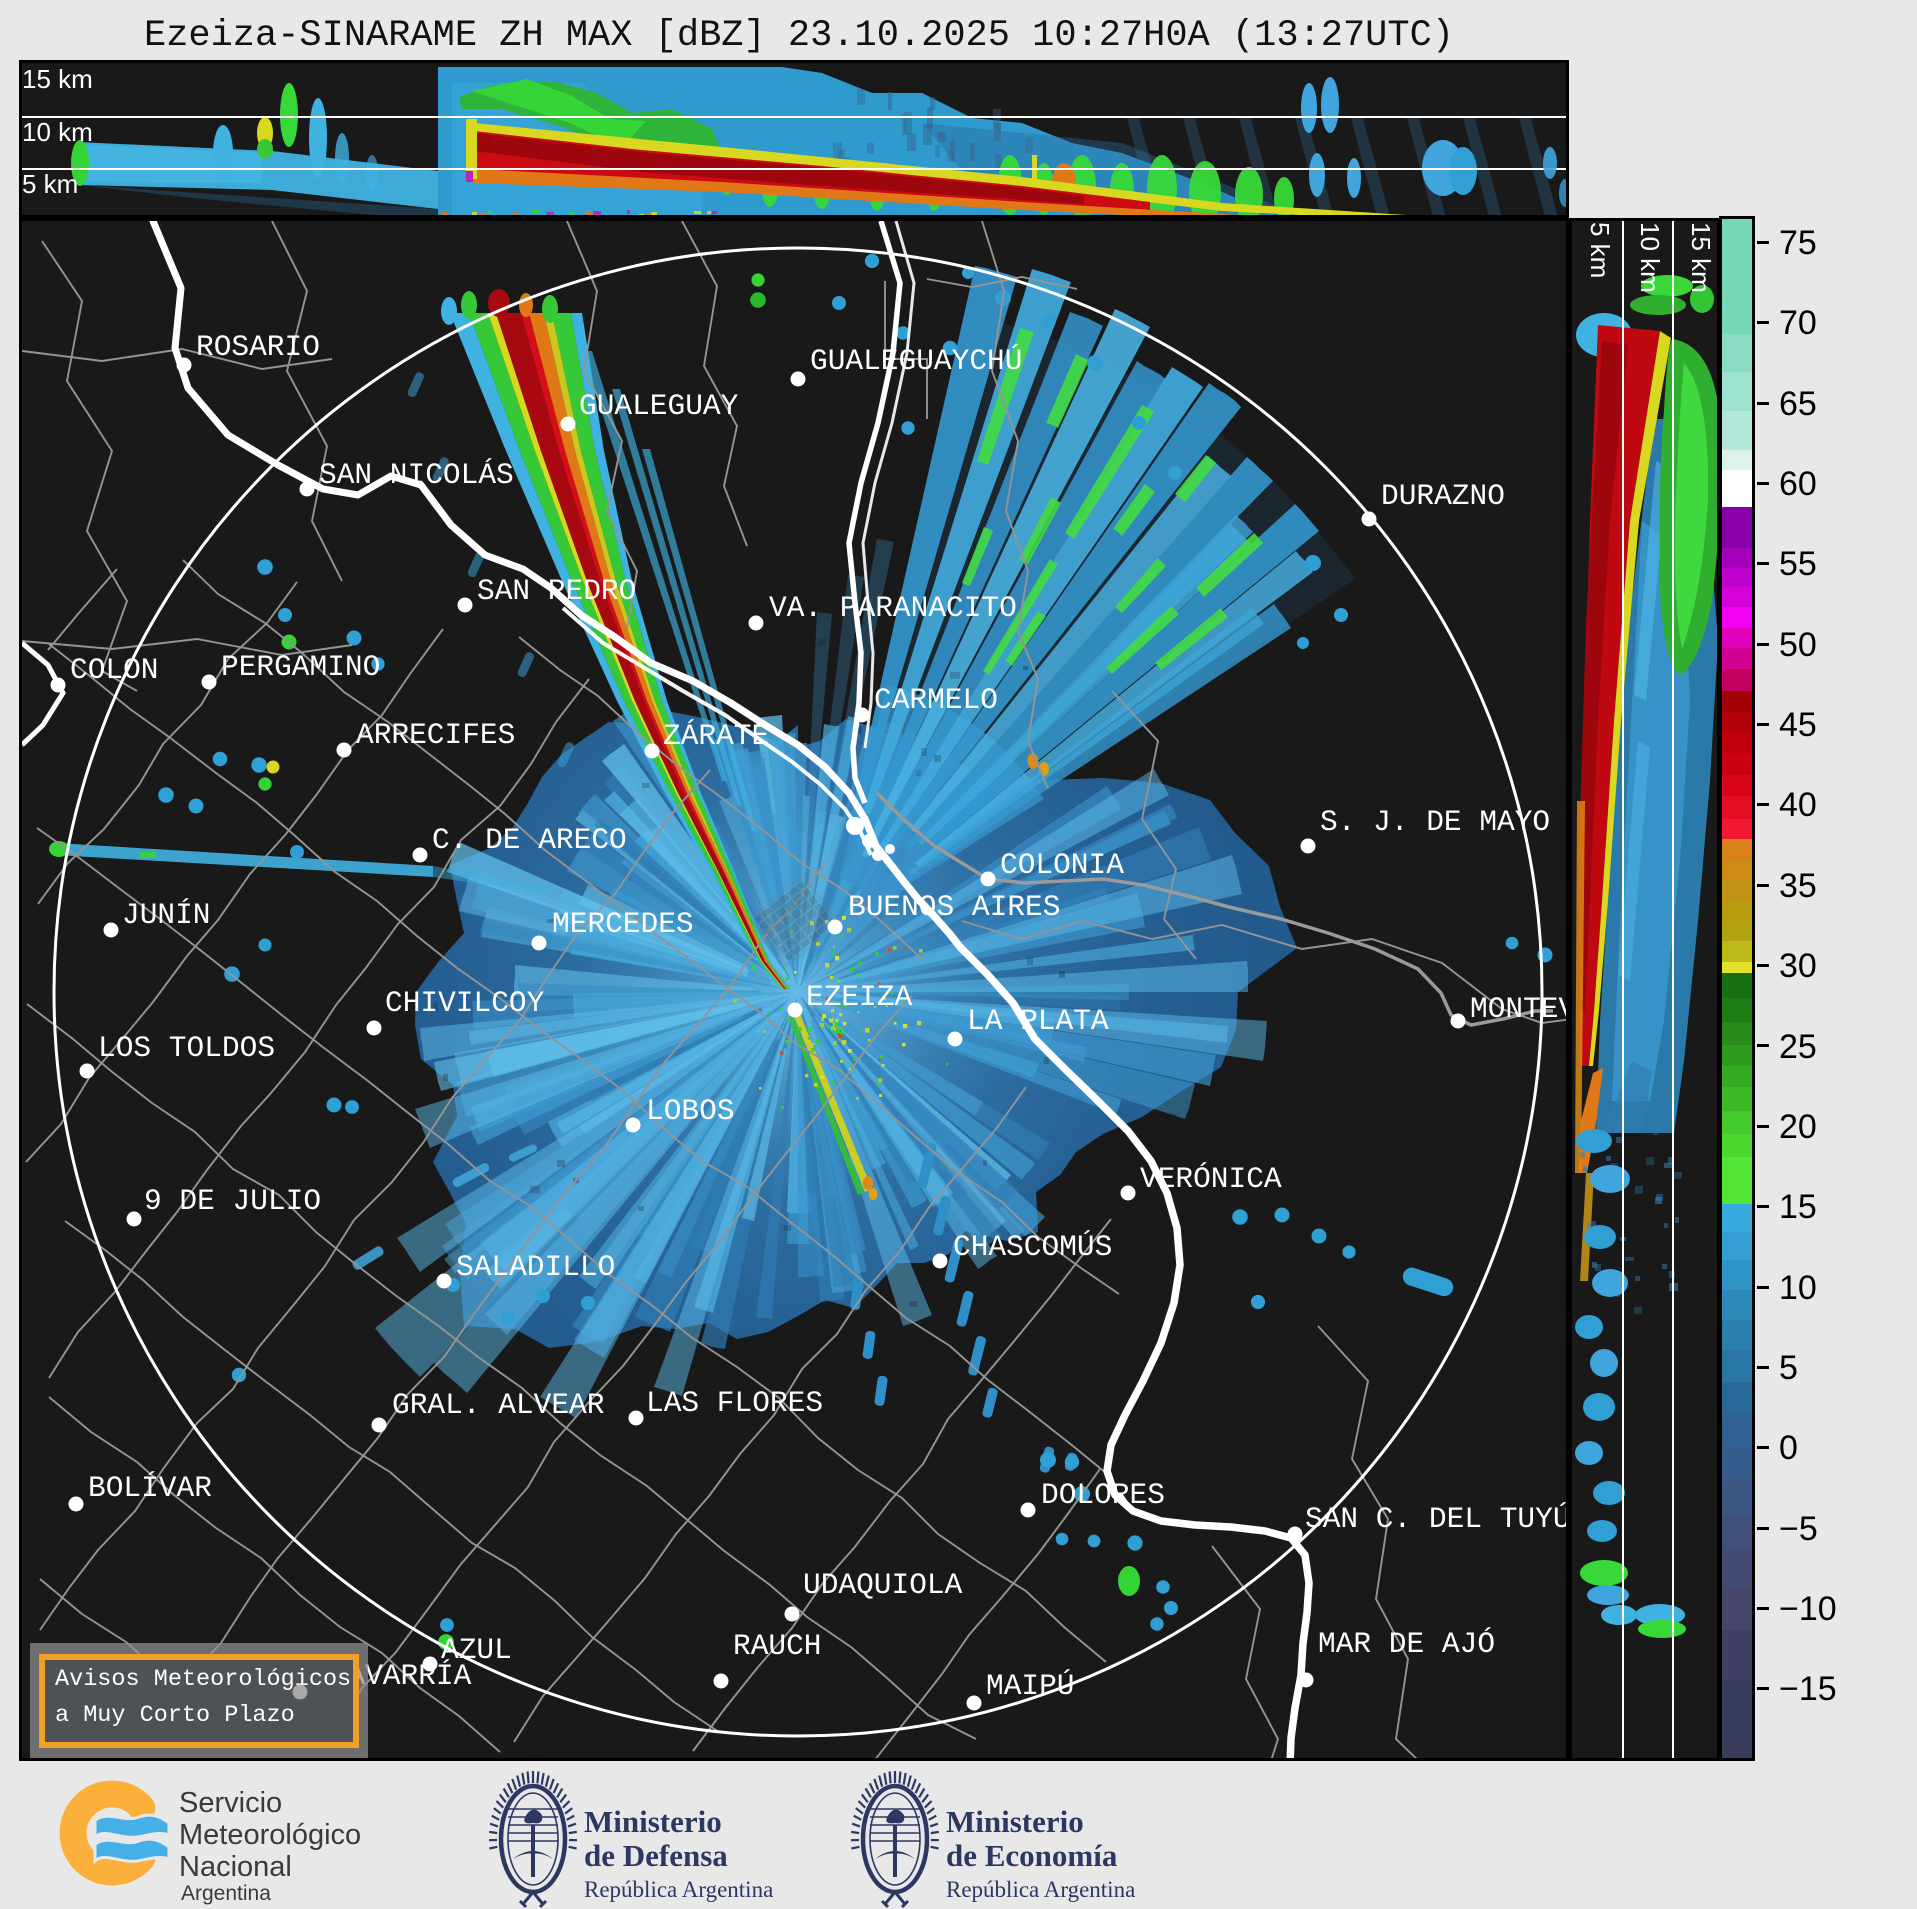 The width and height of the screenshot is (1917, 1909). I want to click on svg-text: EZEIZA, so click(859, 997).